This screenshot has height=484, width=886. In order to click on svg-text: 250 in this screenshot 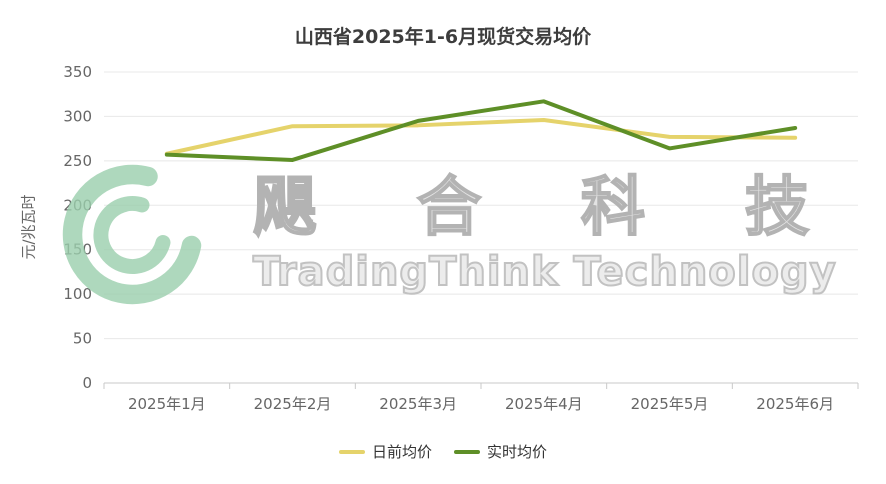, I will do `click(77, 161)`.